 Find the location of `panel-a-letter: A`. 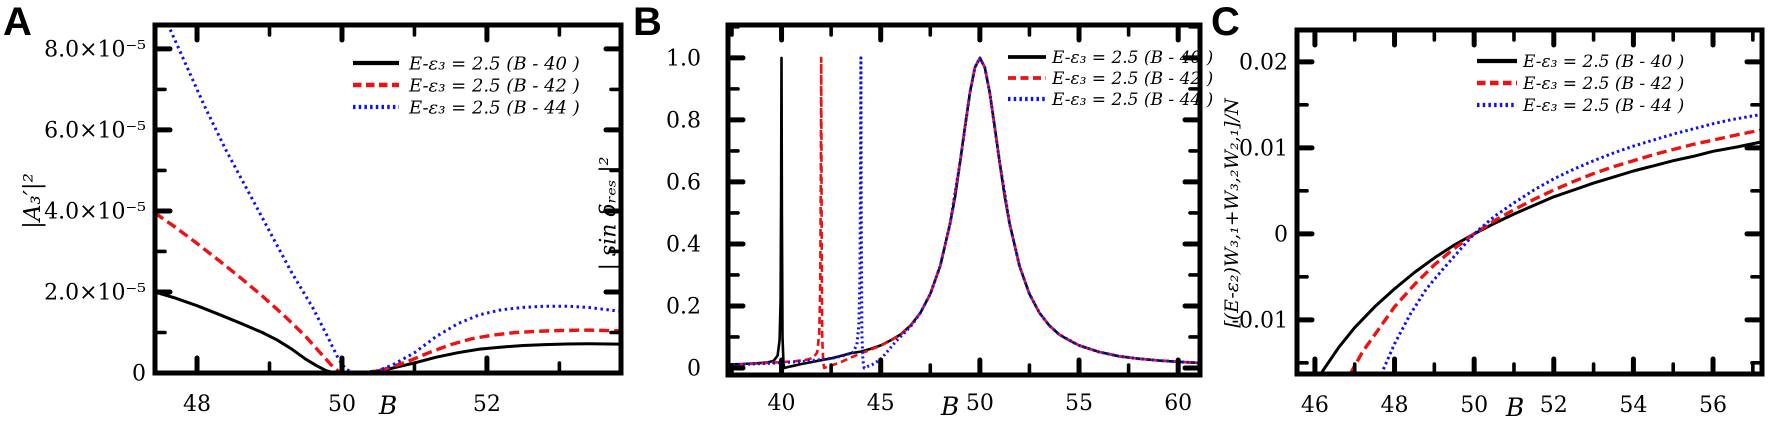

panel-a-letter: A is located at coordinates (17, 22).